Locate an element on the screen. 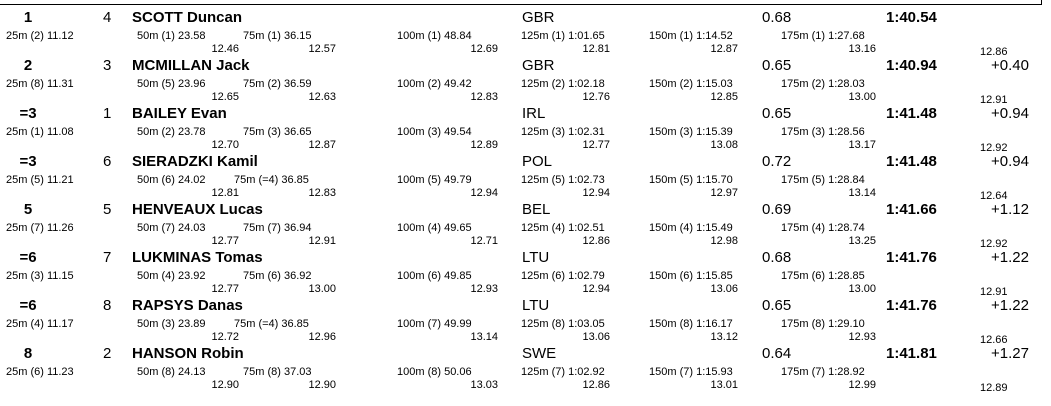  split-125m: 125m (8) 1:03.05 13.06 is located at coordinates (565, 331).